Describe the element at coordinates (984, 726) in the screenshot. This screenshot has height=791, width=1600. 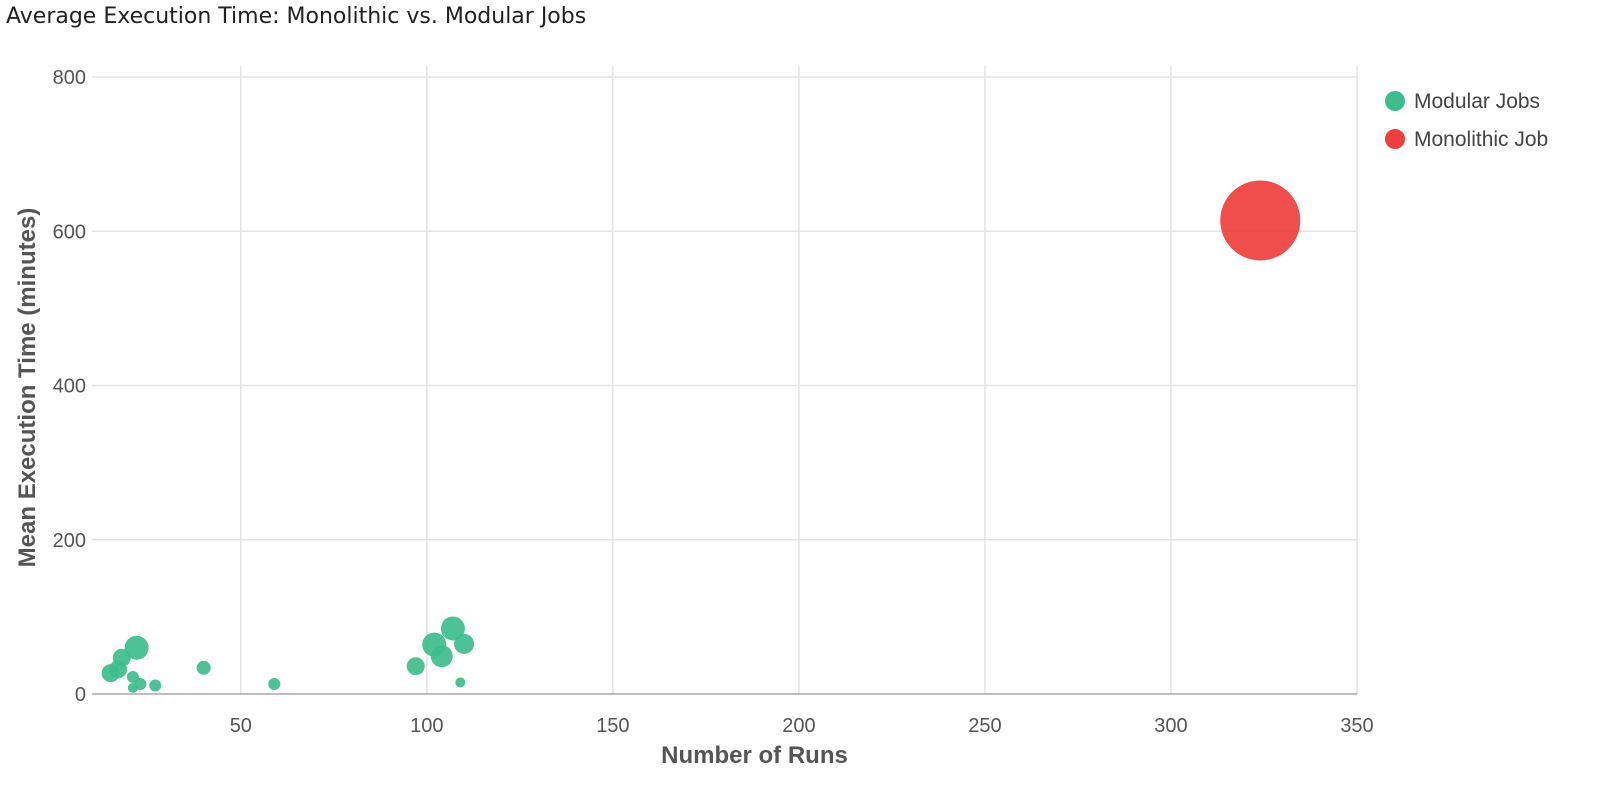
I see `x-tick-label: 250` at that location.